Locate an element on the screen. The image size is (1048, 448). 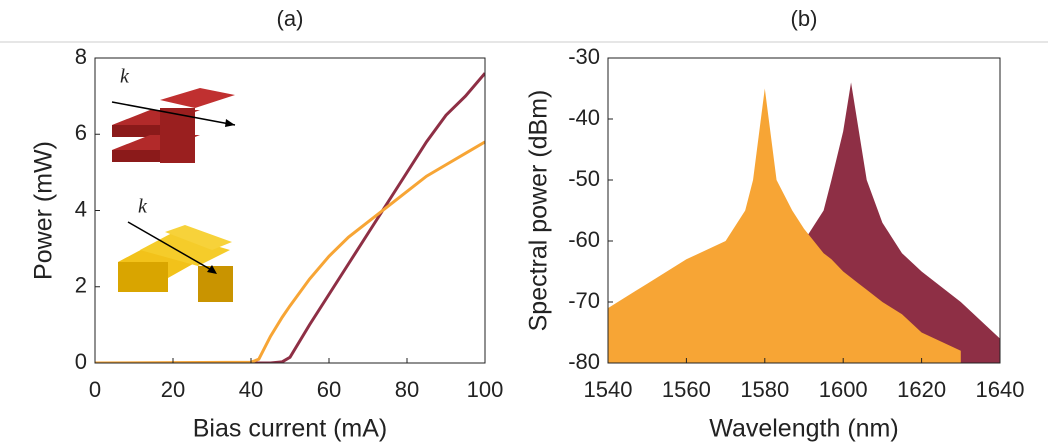
x-tick-label: 1620 is located at coordinates (921, 389).